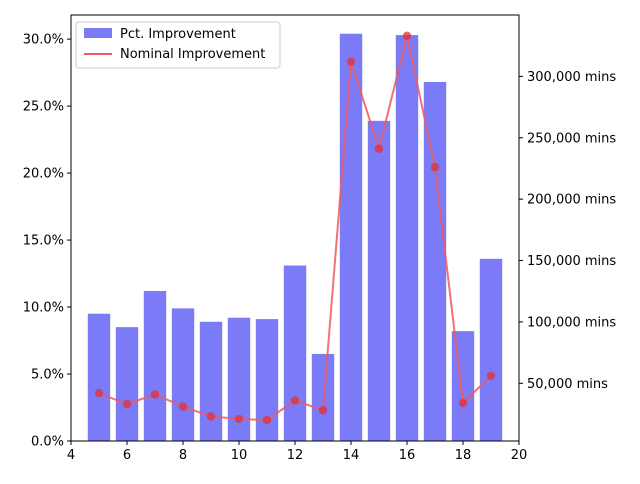 This screenshot has height=484, width=640. What do you see at coordinates (567, 384) in the screenshot?
I see `y-right-tick-label: 50,000 mins` at bounding box center [567, 384].